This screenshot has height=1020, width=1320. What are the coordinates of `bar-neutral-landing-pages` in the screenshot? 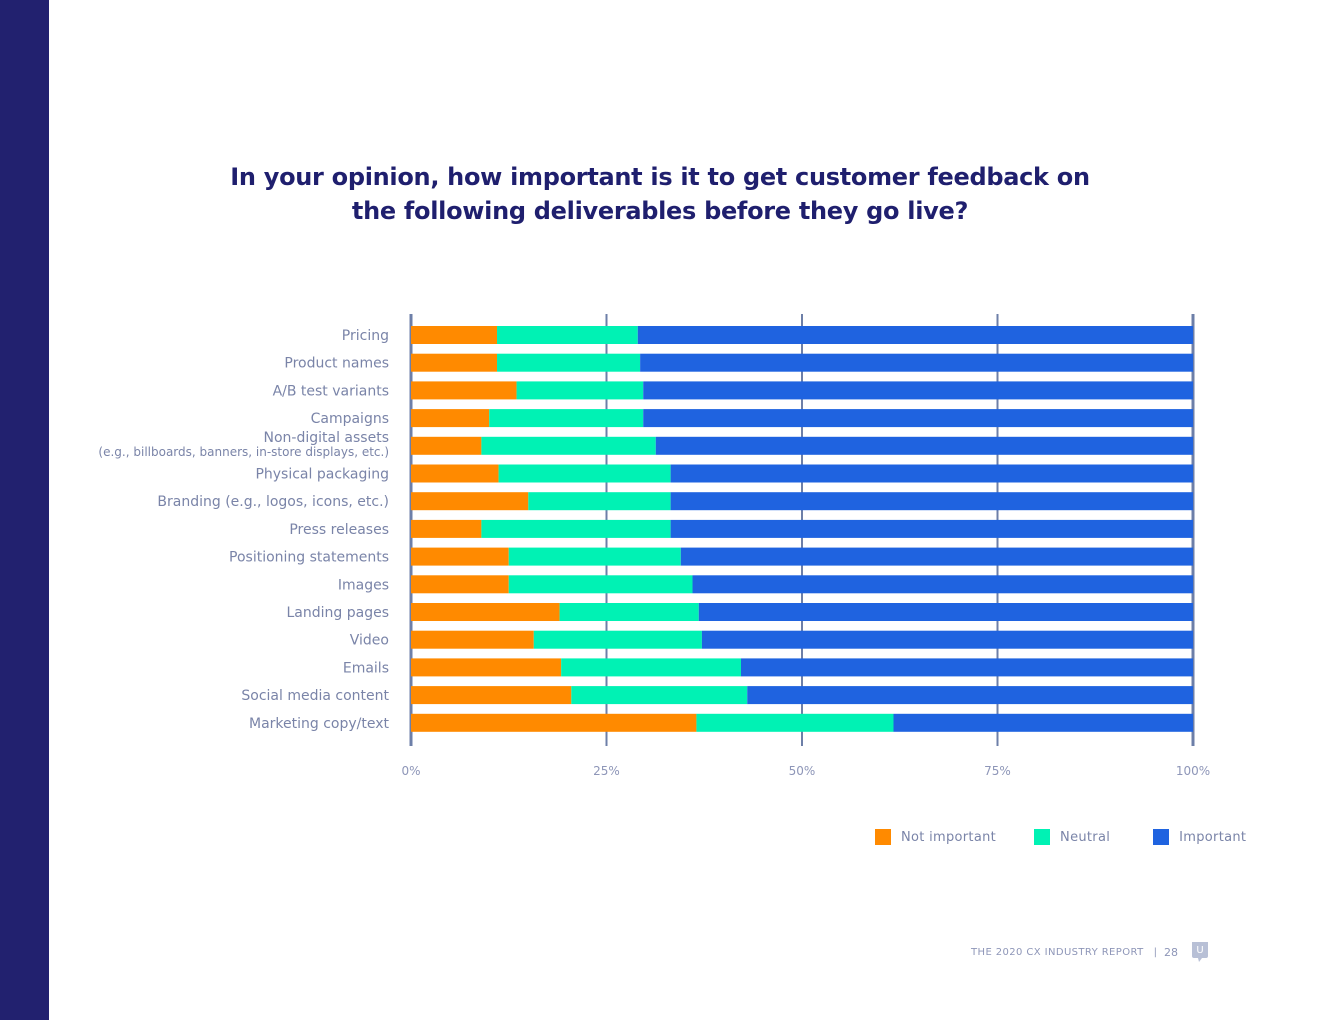 It's located at (629, 612).